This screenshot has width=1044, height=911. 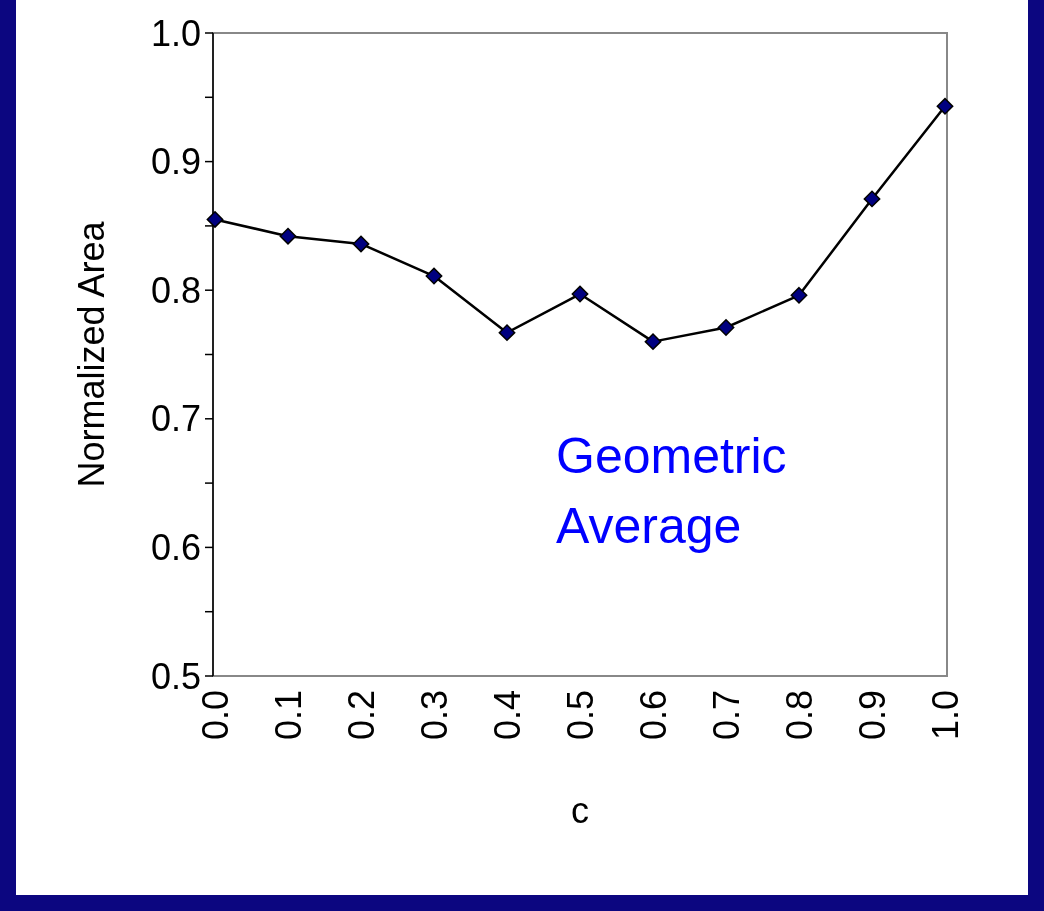 What do you see at coordinates (175, 162) in the screenshot?
I see `y-tick-label: 0.9` at bounding box center [175, 162].